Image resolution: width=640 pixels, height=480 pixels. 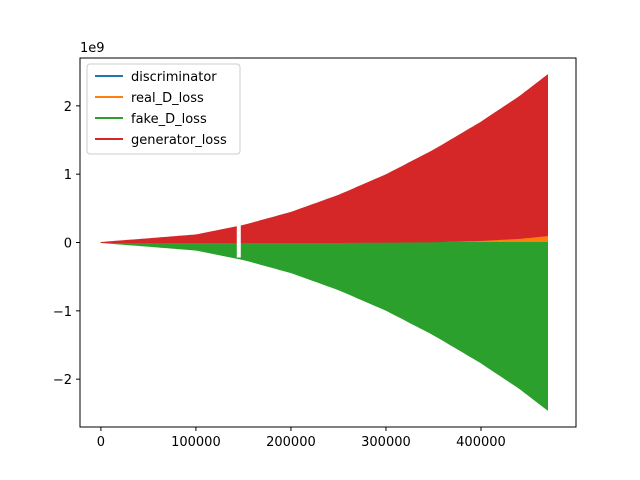 I want to click on legend-label-generator_loss: generator_loss, so click(x=179, y=140).